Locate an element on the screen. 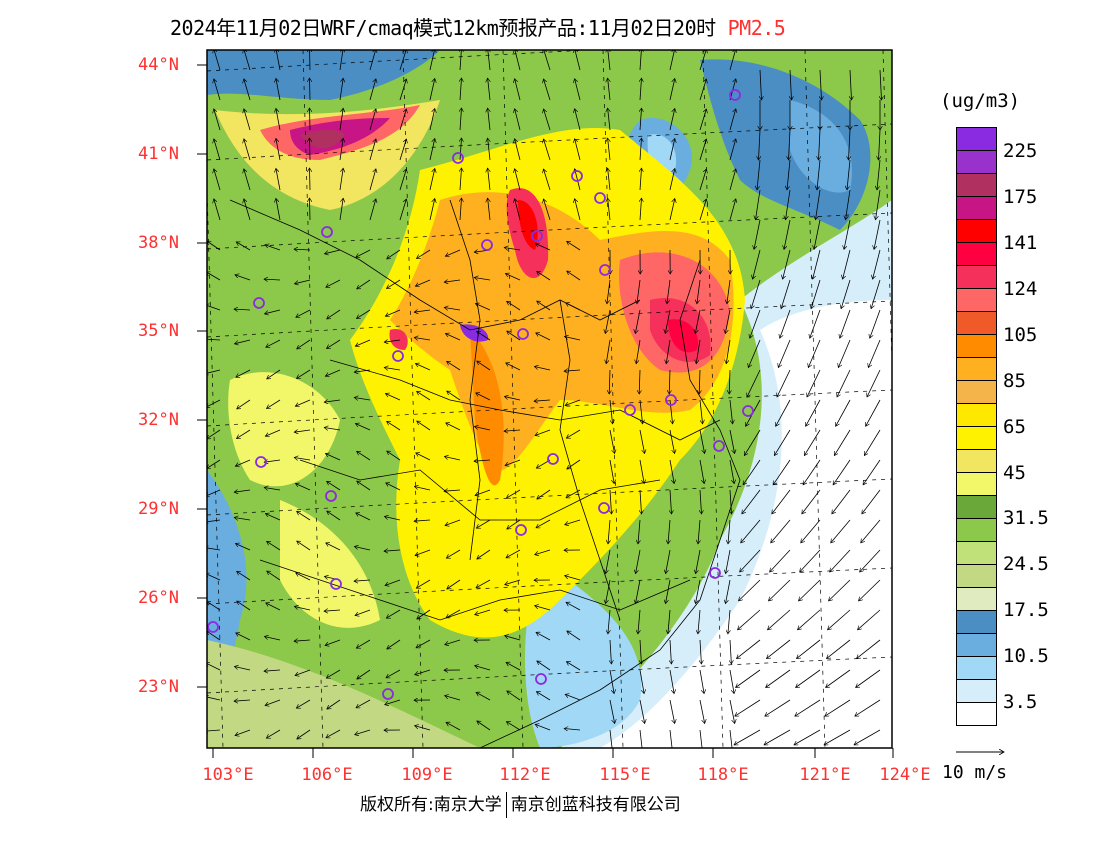 This screenshot has width=1100, height=850. lat-label: 23°N is located at coordinates (158, 687).